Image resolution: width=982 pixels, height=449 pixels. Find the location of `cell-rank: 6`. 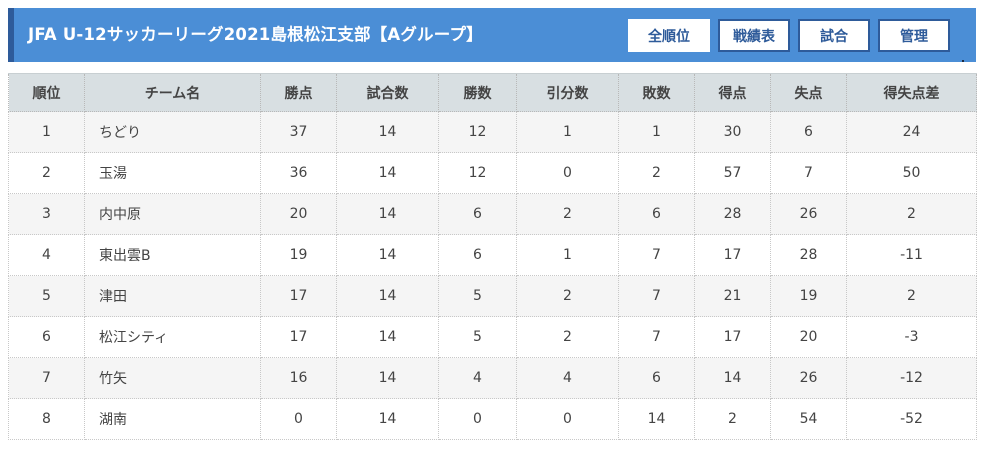

cell-rank: 6 is located at coordinates (46, 337).